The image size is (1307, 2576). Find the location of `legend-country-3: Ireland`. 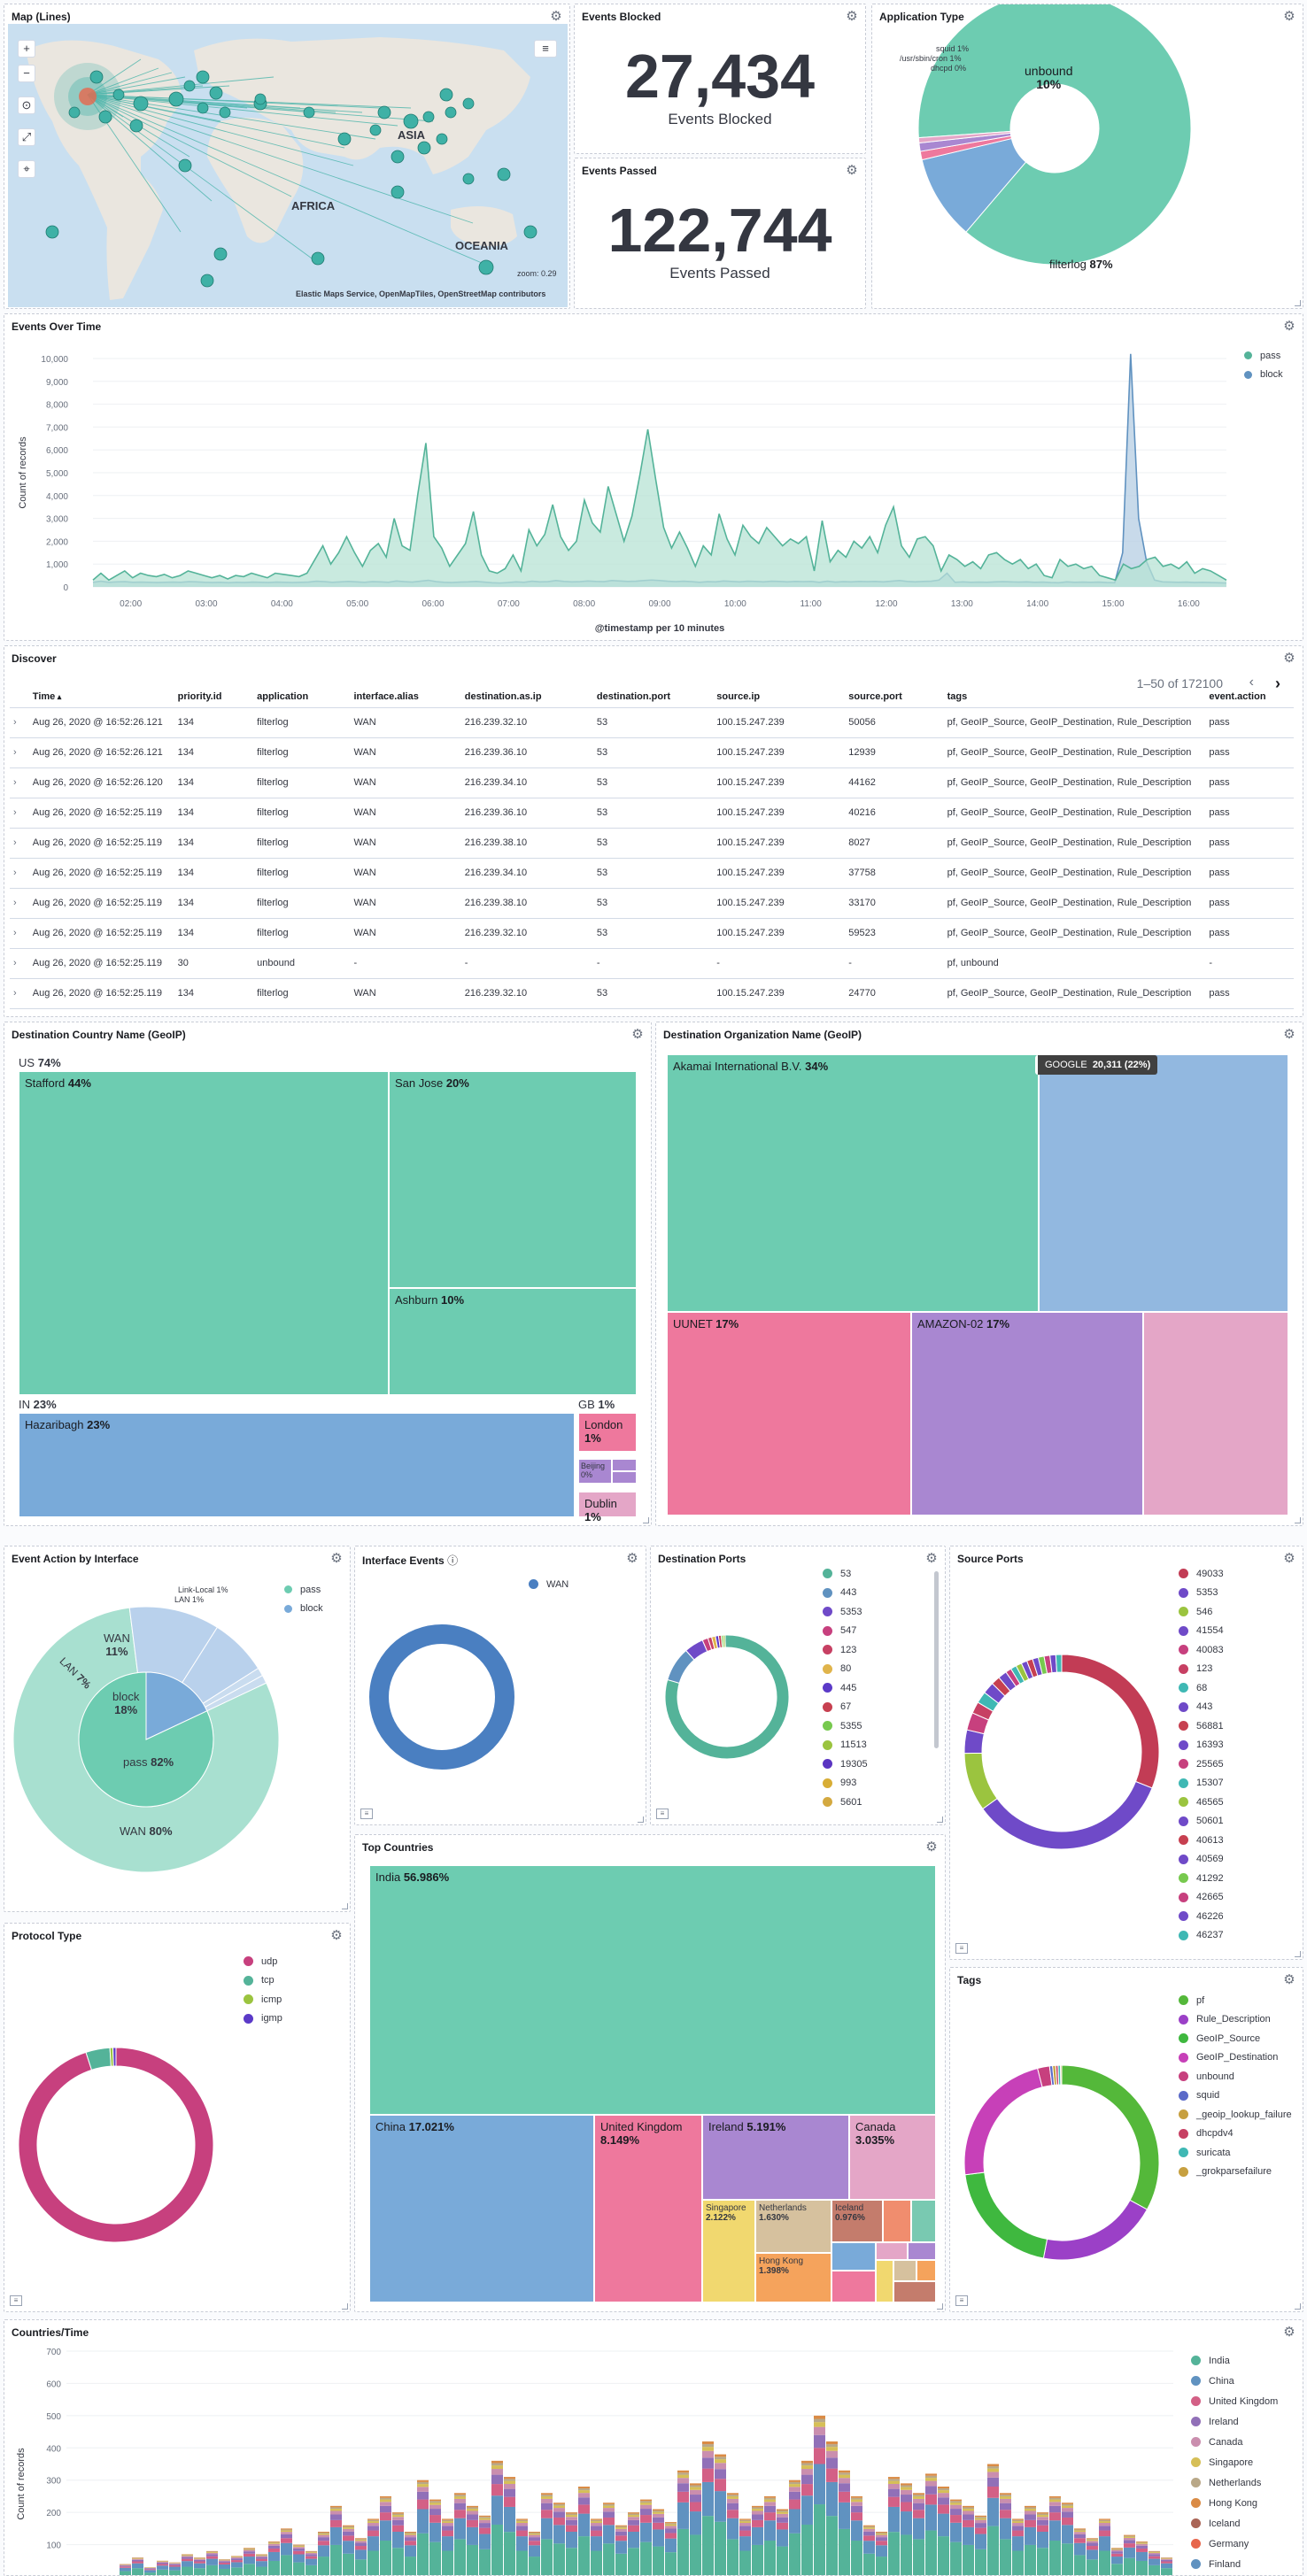

legend-country-3: Ireland is located at coordinates (1234, 2421).